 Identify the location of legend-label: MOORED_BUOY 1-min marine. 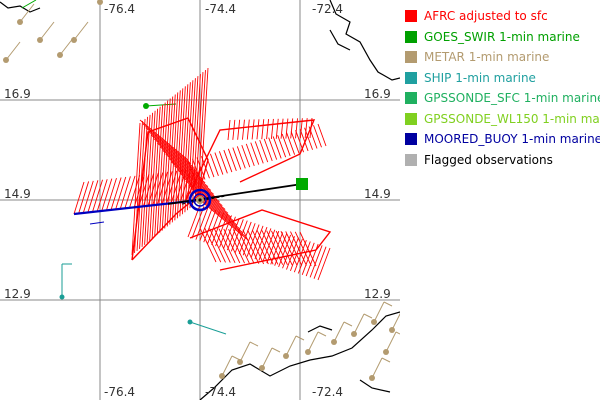
(512, 139).